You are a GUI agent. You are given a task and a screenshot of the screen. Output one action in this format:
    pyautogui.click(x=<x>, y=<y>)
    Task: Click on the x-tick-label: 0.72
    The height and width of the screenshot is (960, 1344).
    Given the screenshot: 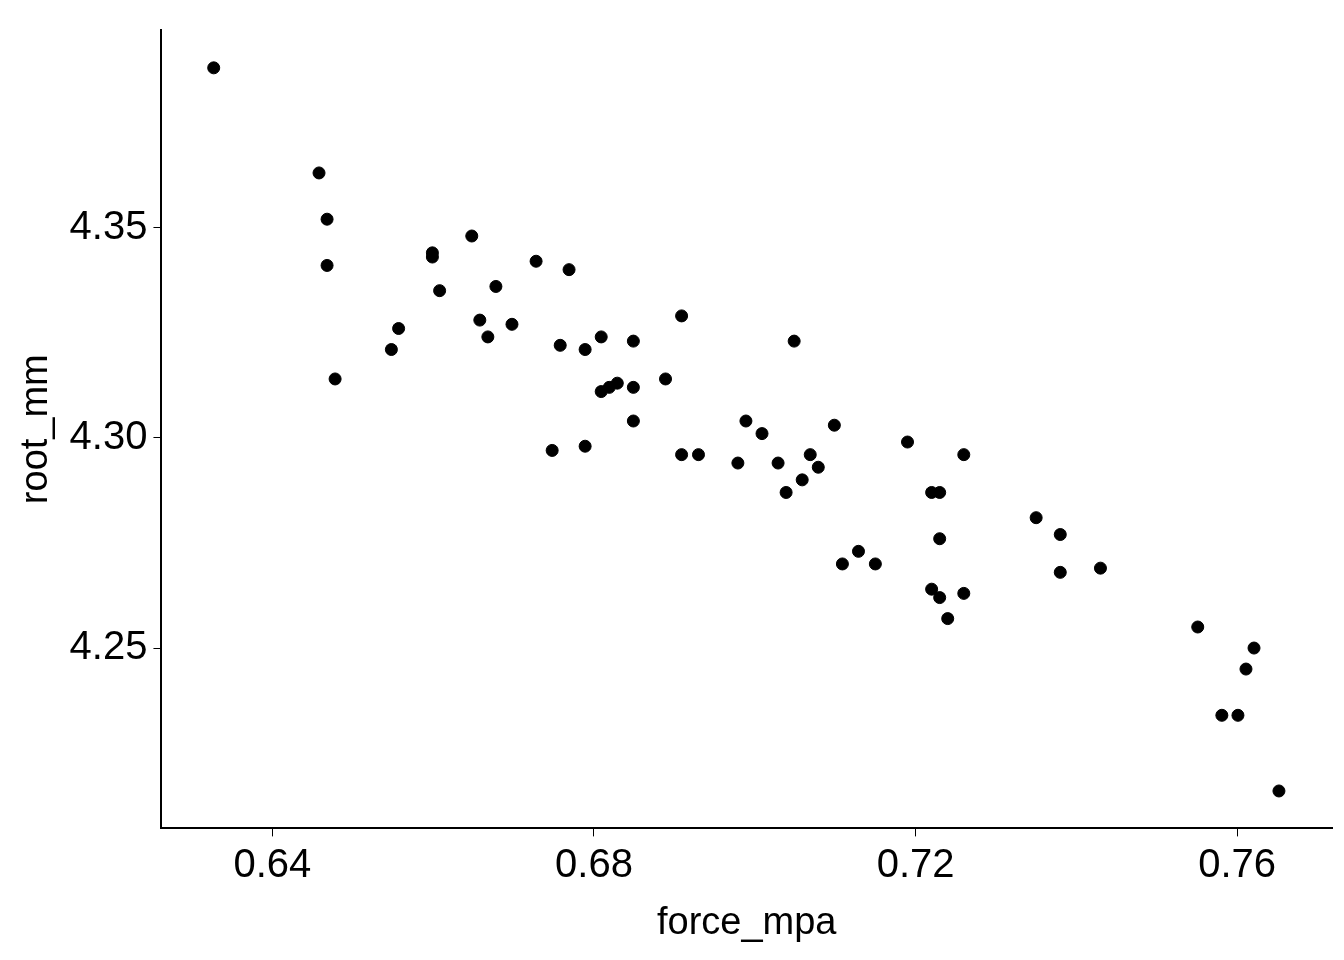 What is the action you would take?
    pyautogui.click(x=915, y=863)
    